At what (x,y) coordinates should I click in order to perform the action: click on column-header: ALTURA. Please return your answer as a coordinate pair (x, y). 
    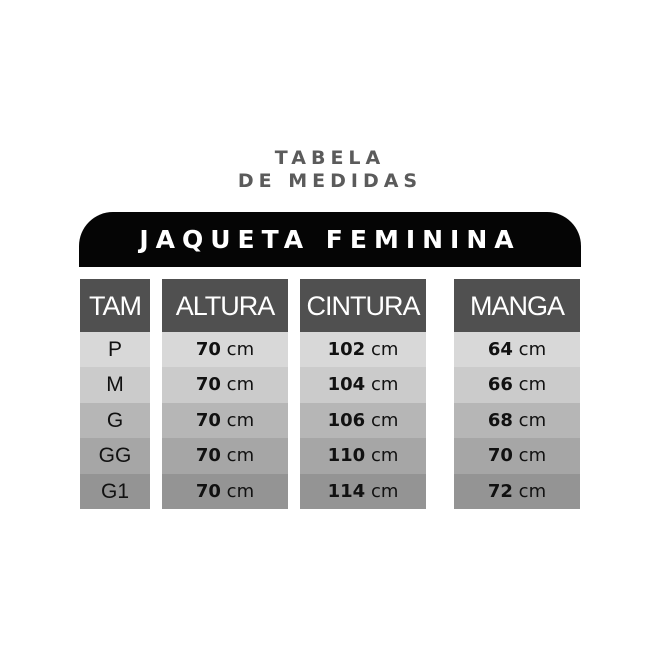
    Looking at the image, I should click on (225, 305).